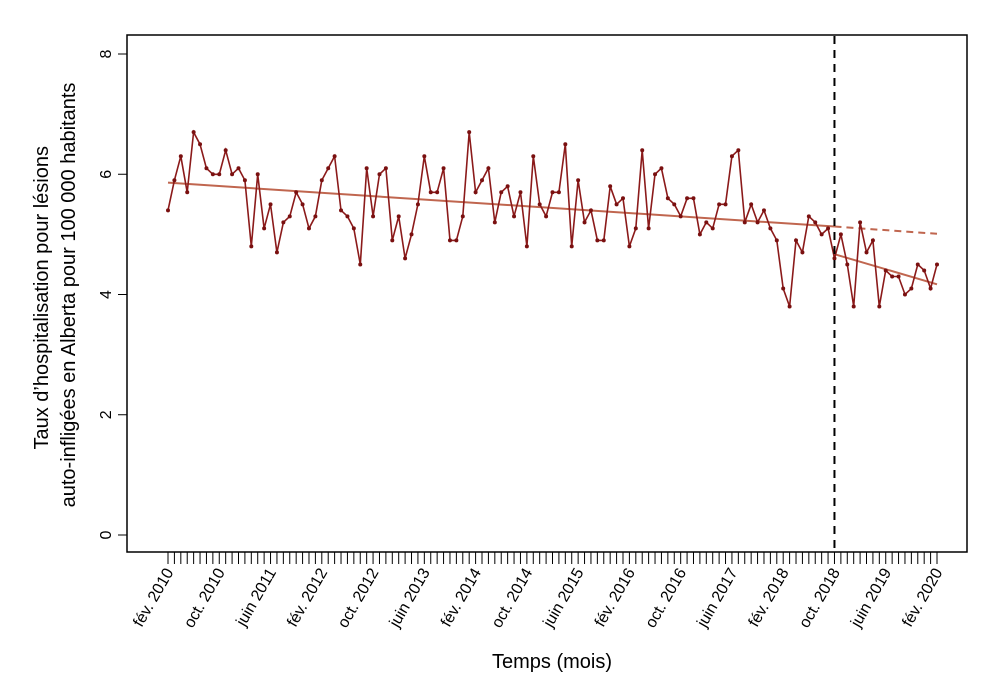  Describe the element at coordinates (769, 597) in the screenshot. I see `x-tick-label: fév. 2018` at that location.